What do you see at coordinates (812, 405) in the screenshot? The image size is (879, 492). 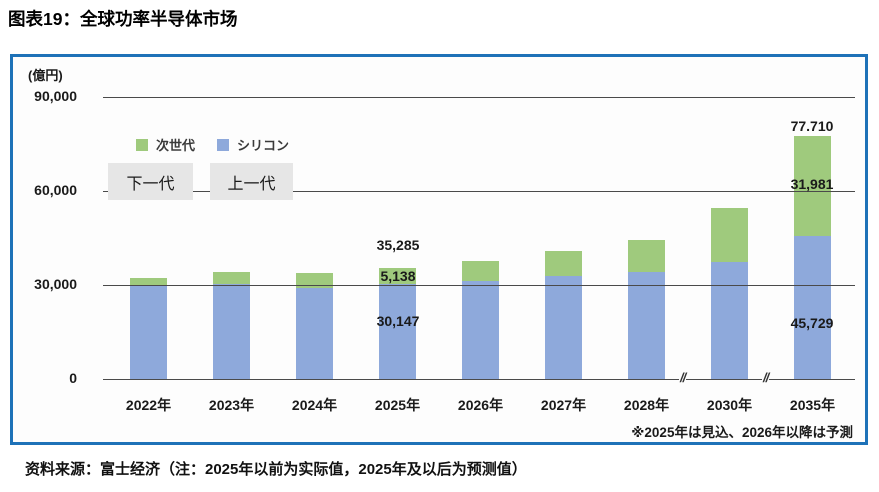 I see `x-axis-label-2035年: 2035年` at bounding box center [812, 405].